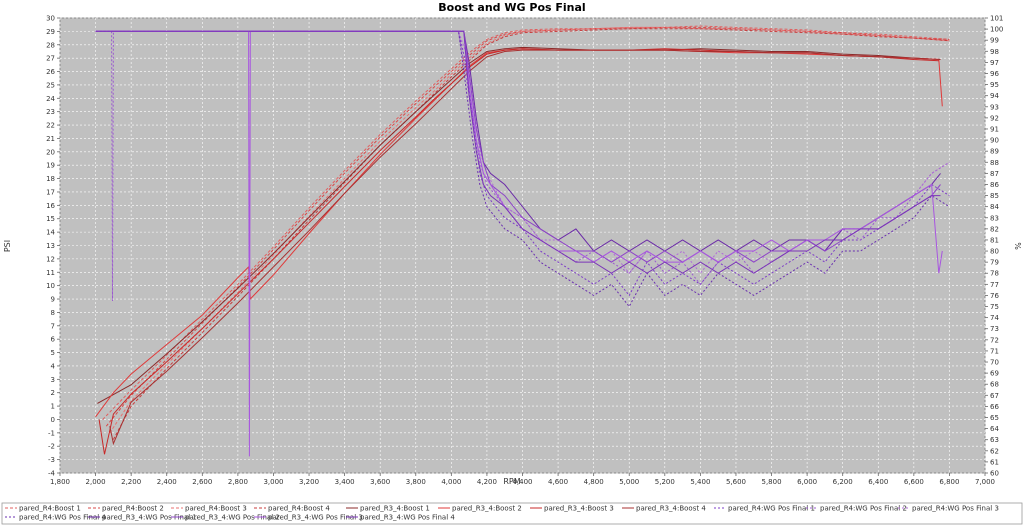  I want to click on y-tick-label: 16, so click(50, 206).